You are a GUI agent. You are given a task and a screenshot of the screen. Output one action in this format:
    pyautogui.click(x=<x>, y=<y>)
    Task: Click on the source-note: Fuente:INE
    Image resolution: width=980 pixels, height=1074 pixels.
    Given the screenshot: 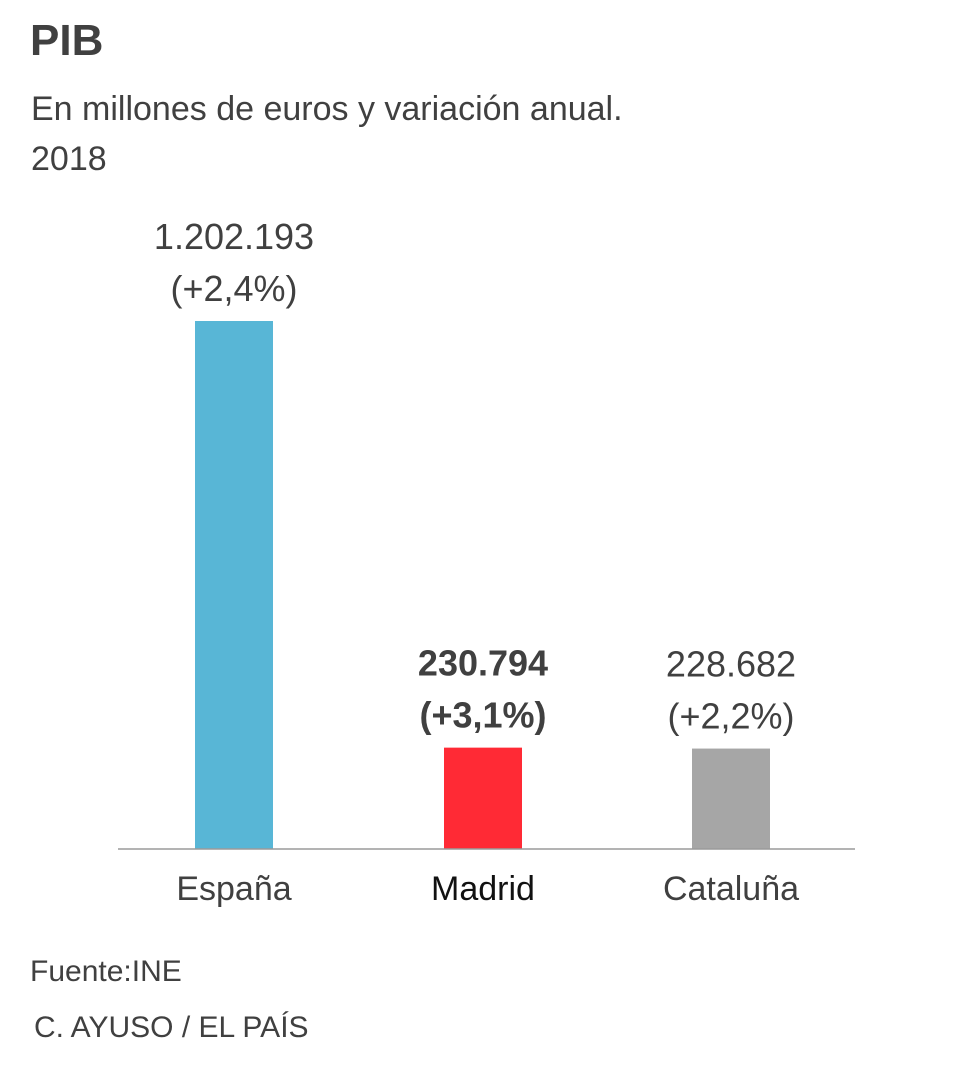 What is the action you would take?
    pyautogui.click(x=106, y=971)
    